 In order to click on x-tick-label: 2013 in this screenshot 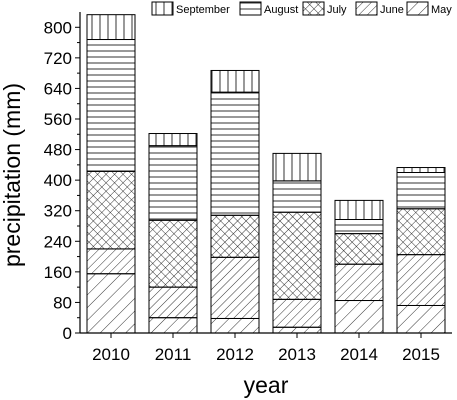, I will do `click(297, 354)`.